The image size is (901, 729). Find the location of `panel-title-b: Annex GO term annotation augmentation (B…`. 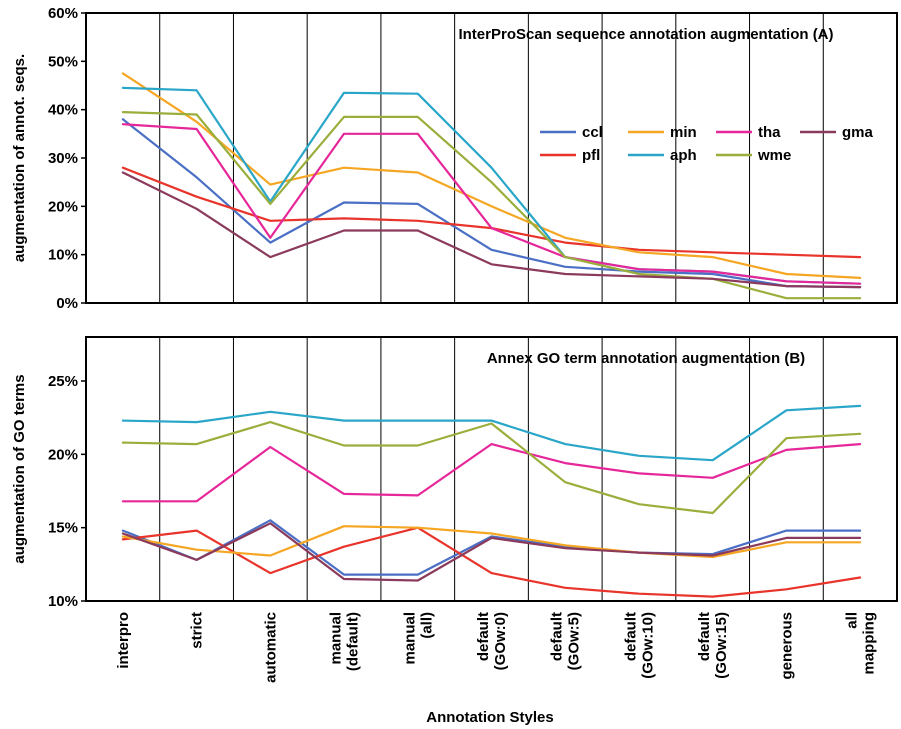

panel-title-b: Annex GO term annotation augmentation (B… is located at coordinates (646, 358).